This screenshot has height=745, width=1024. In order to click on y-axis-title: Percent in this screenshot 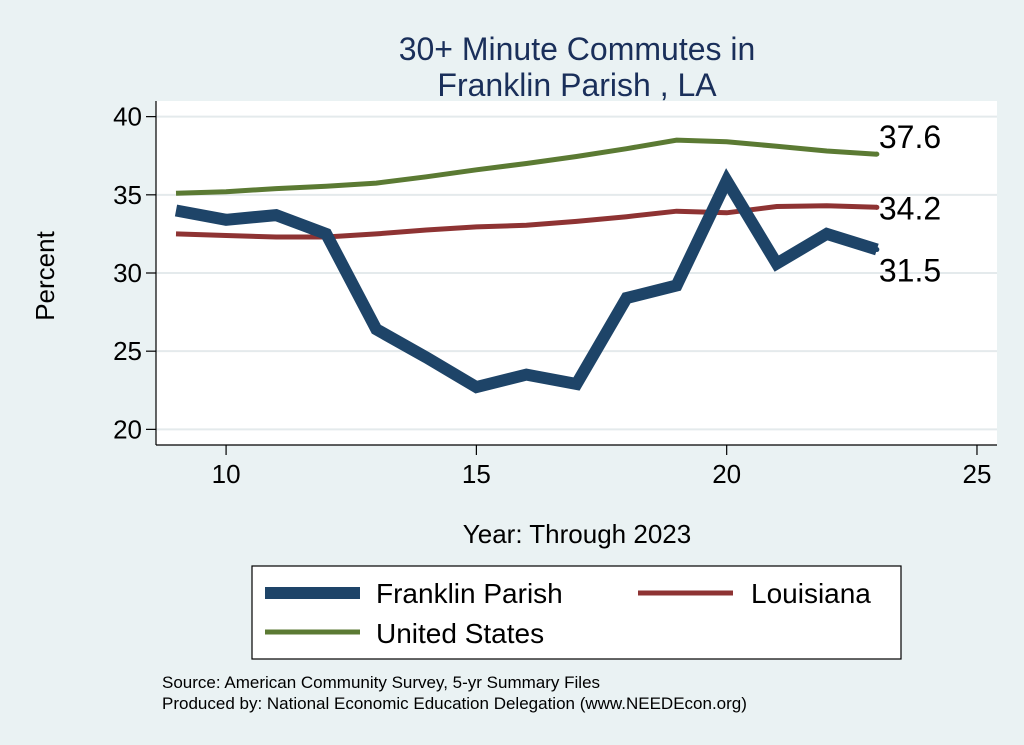, I will do `click(45, 275)`.